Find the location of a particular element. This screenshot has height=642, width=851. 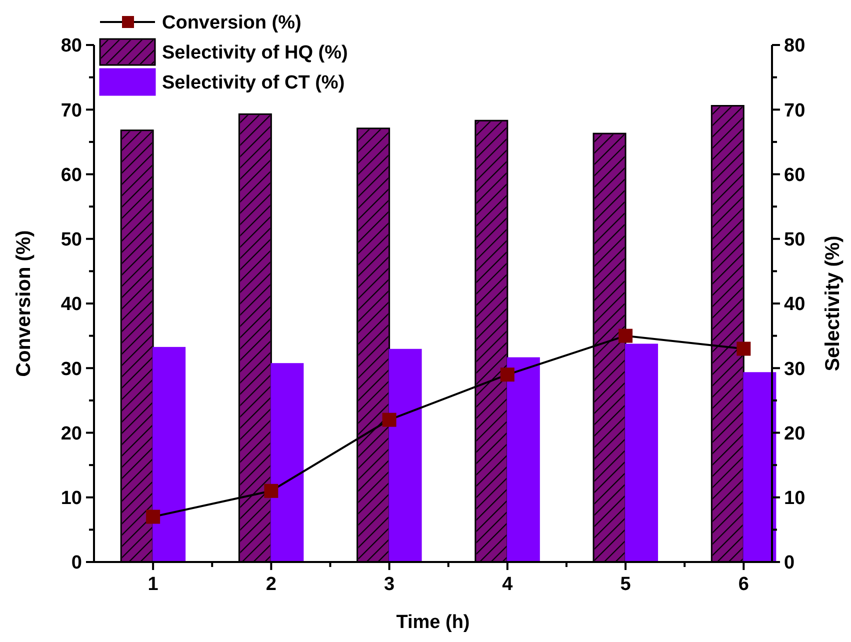

y-tick-label: 60 is located at coordinates (71, 175).